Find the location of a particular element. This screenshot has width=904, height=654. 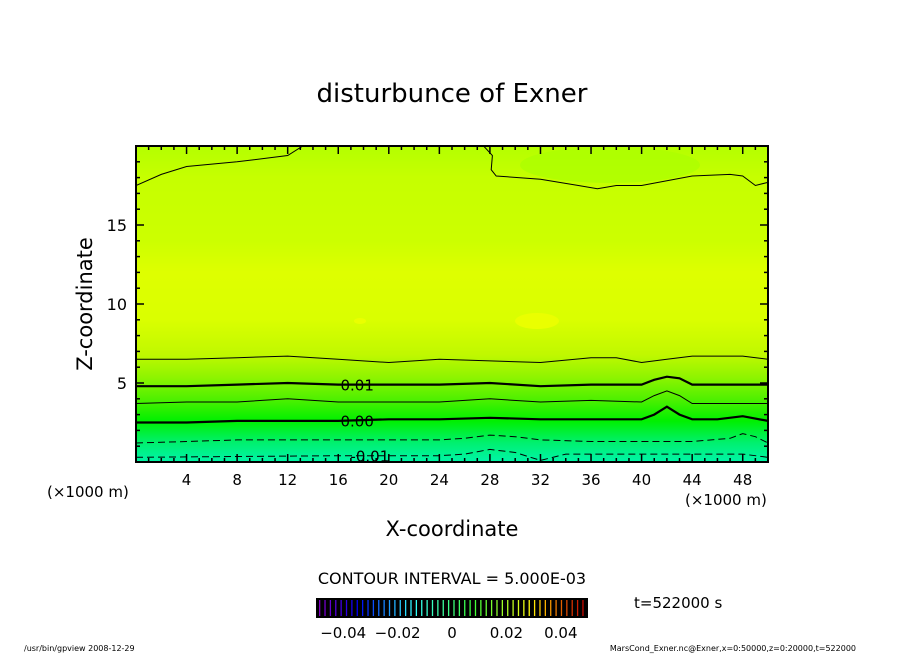

x-tick-label: 48 is located at coordinates (742, 480).